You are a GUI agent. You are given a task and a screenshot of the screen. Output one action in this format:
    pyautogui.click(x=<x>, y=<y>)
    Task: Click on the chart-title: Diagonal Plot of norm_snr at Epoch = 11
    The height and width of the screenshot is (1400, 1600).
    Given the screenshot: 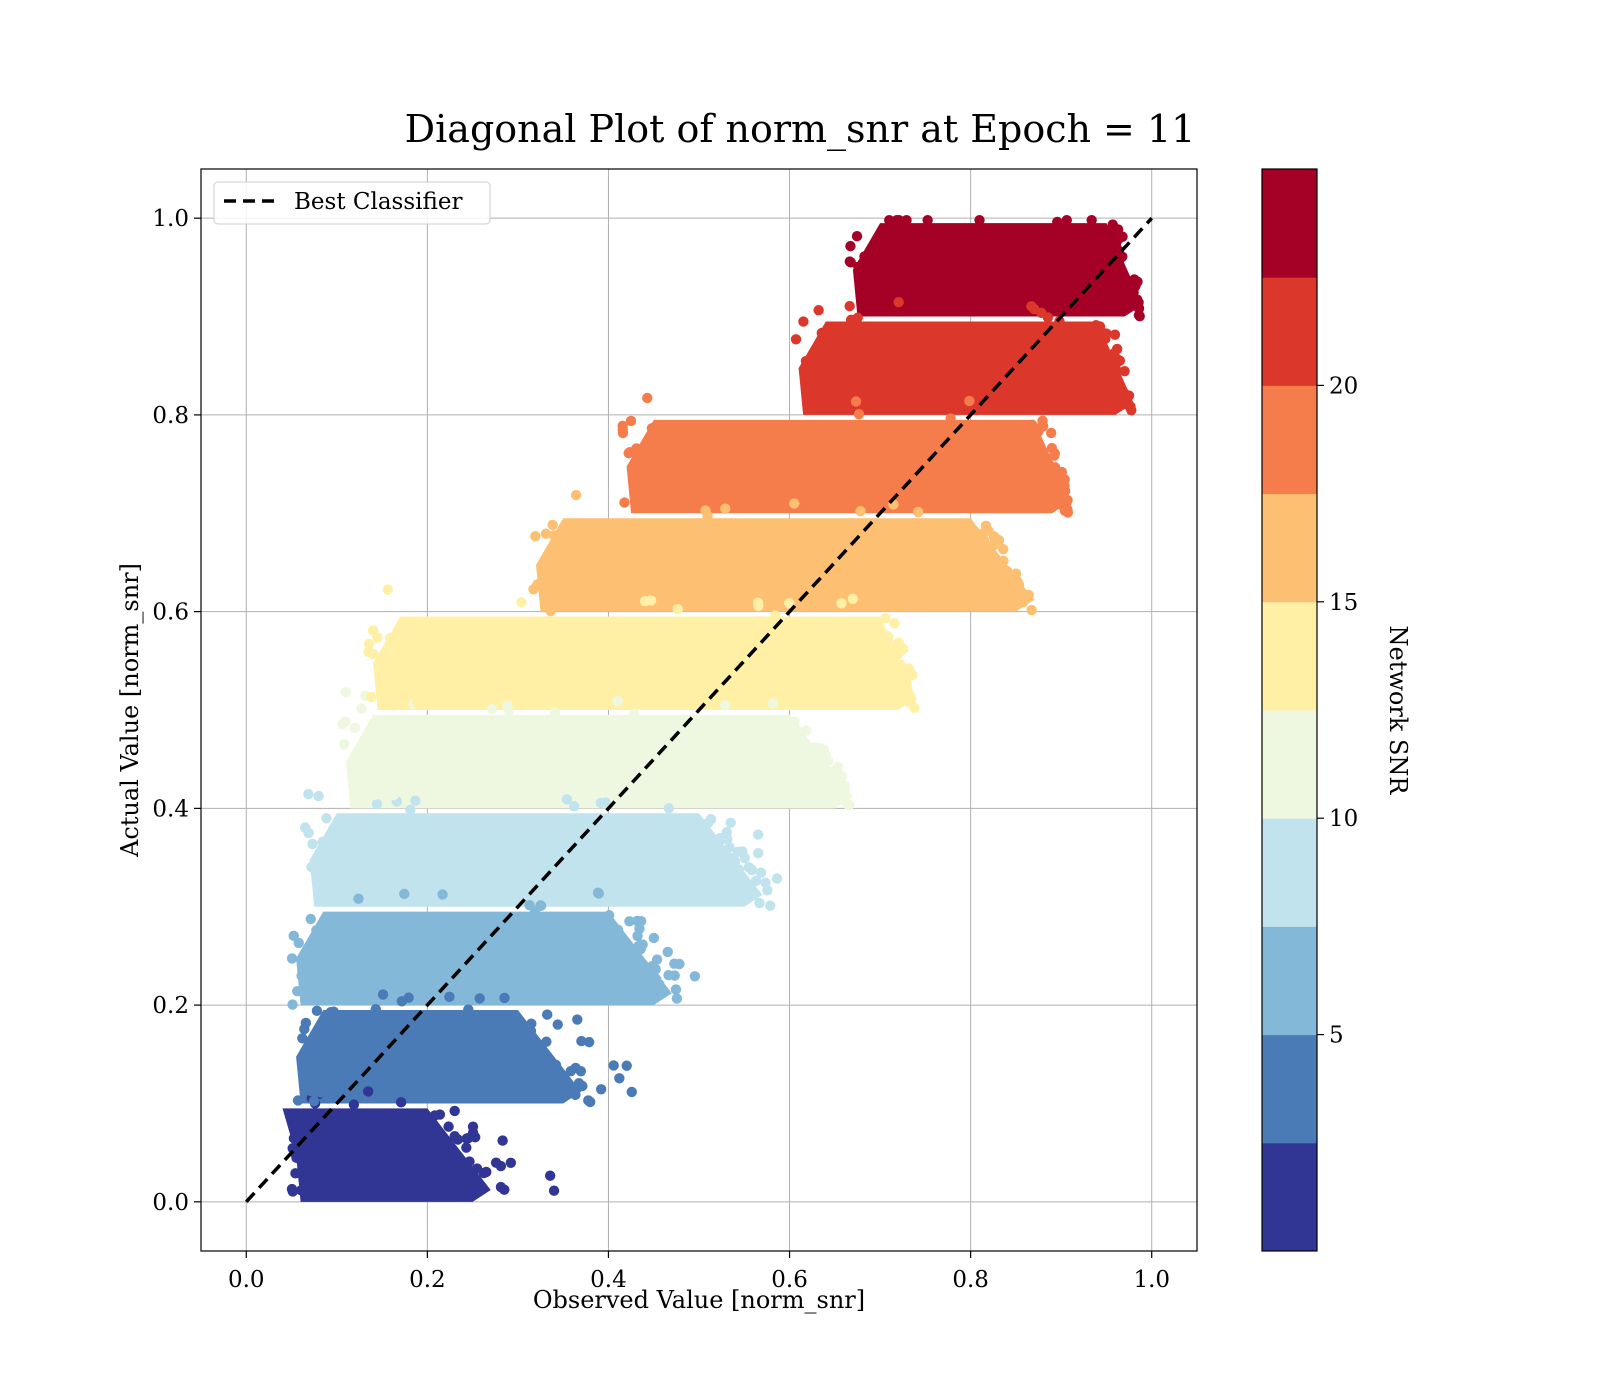 What is the action you would take?
    pyautogui.click(x=800, y=129)
    